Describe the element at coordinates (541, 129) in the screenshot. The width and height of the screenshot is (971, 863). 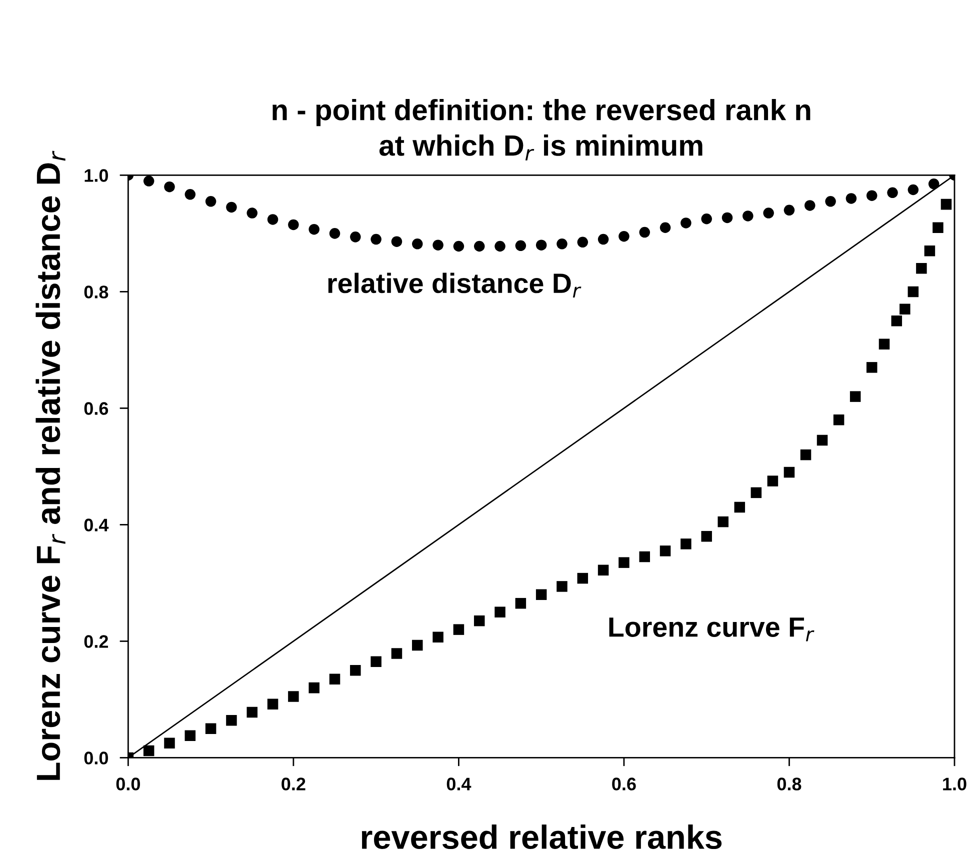
I see `chart-title: n - point definition: the reversed rank n at which D$_{r}$ is minimum` at that location.